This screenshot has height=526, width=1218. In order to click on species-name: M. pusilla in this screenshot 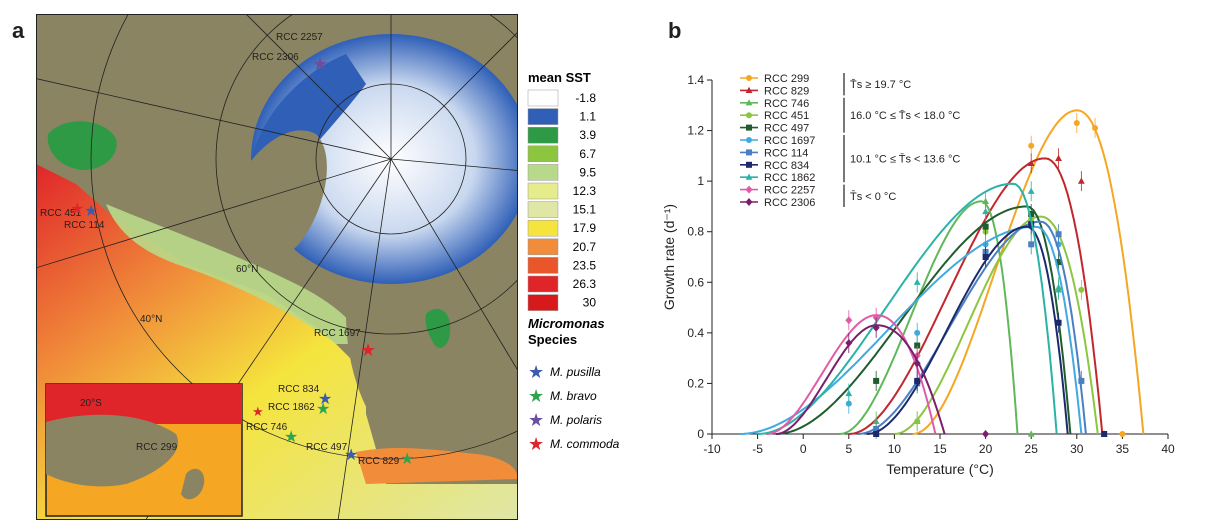, I will do `click(575, 372)`.